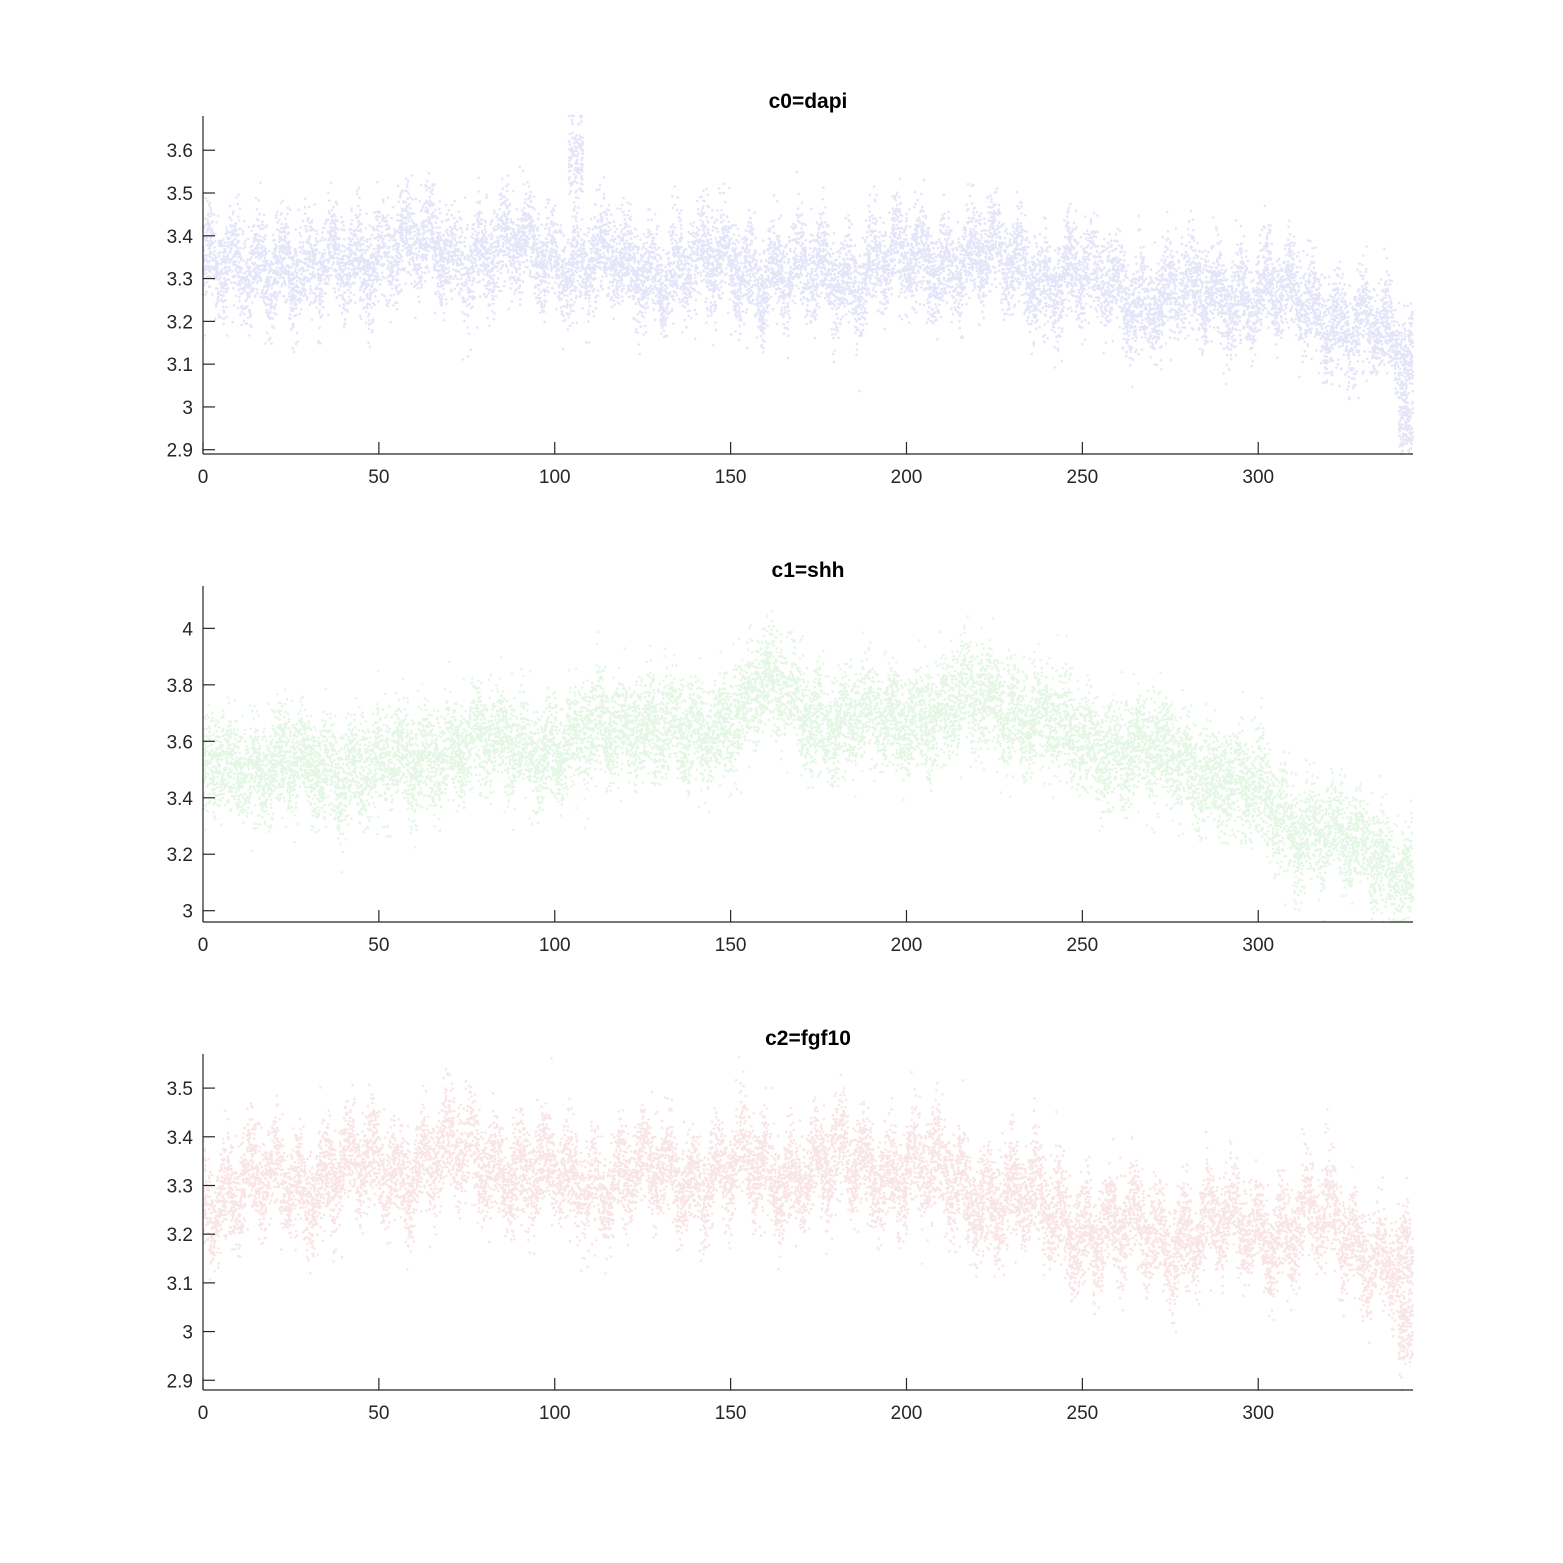 This screenshot has height=1563, width=1563. Describe the element at coordinates (808, 1038) in the screenshot. I see `panel-title-c2: c2=fgf10` at that location.